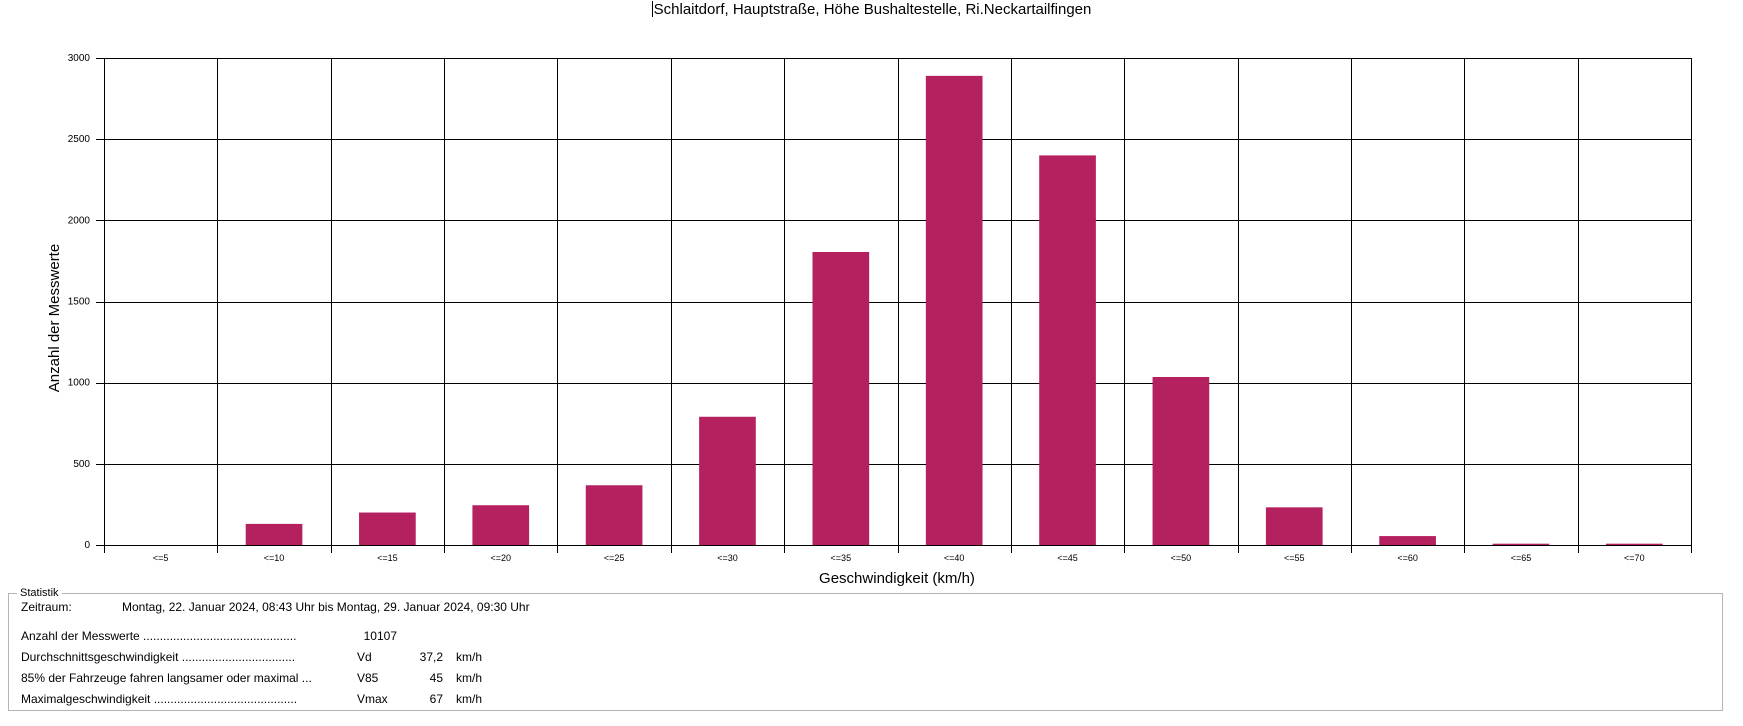 This screenshot has width=1743, height=726. What do you see at coordinates (364, 657) in the screenshot?
I see `stat-symbol: Vd` at bounding box center [364, 657].